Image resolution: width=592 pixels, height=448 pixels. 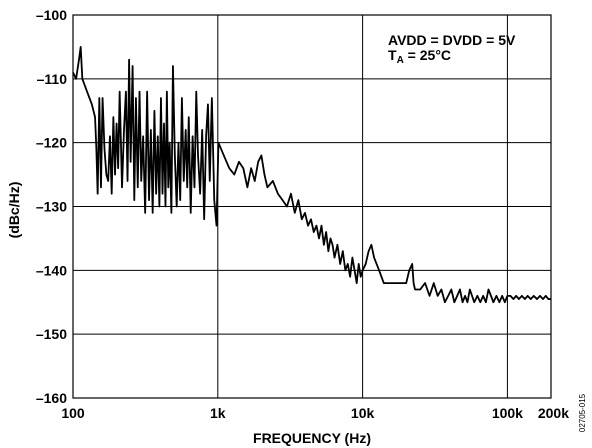 What do you see at coordinates (315, 413) in the screenshot?
I see `x-tick-labels: 100 1k 10k 100k 200k` at bounding box center [315, 413].